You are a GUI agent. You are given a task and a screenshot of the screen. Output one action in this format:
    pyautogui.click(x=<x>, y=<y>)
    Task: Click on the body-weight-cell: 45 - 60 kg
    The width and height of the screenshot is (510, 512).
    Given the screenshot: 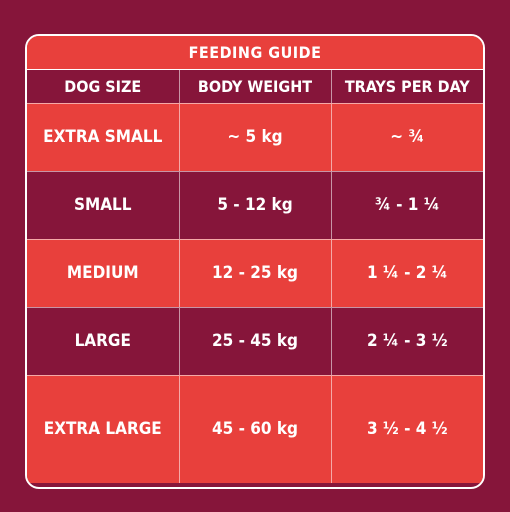 What is the action you would take?
    pyautogui.click(x=255, y=429)
    